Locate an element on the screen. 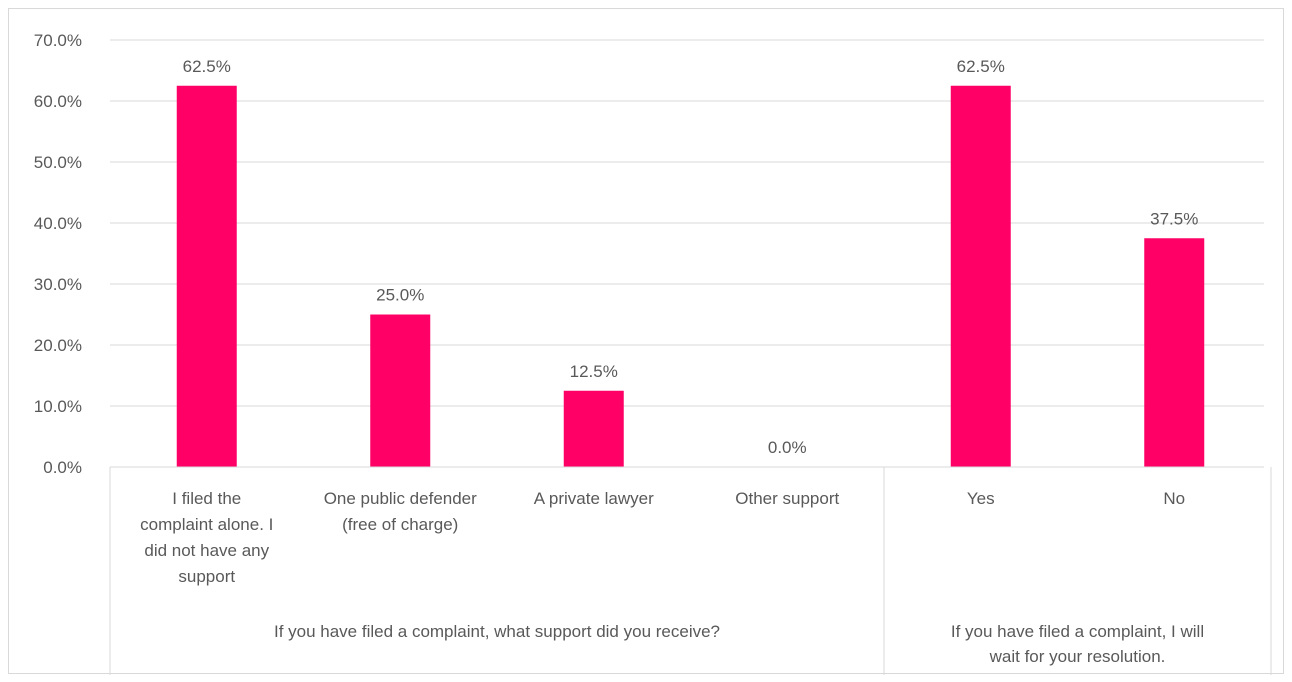  y-tick-label: 20.0% is located at coordinates (58, 345).